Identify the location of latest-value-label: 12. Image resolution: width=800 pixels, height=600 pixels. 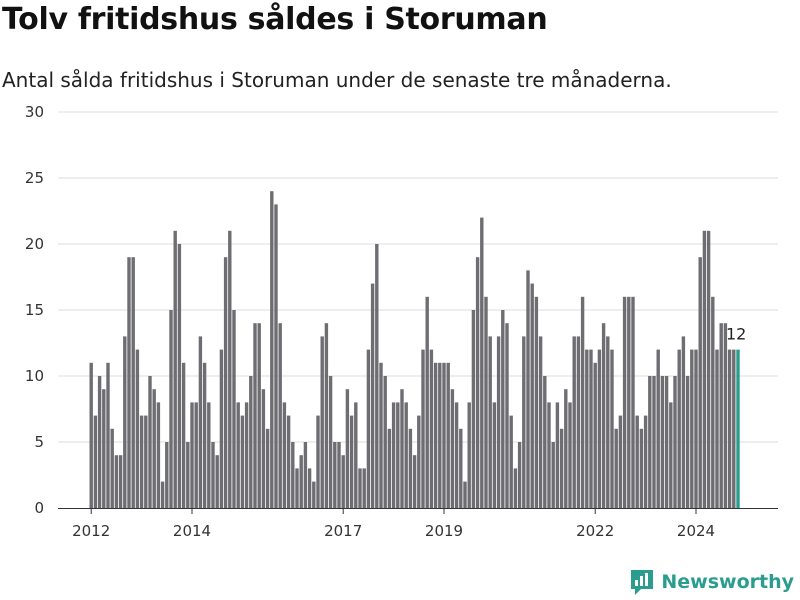
(736, 334).